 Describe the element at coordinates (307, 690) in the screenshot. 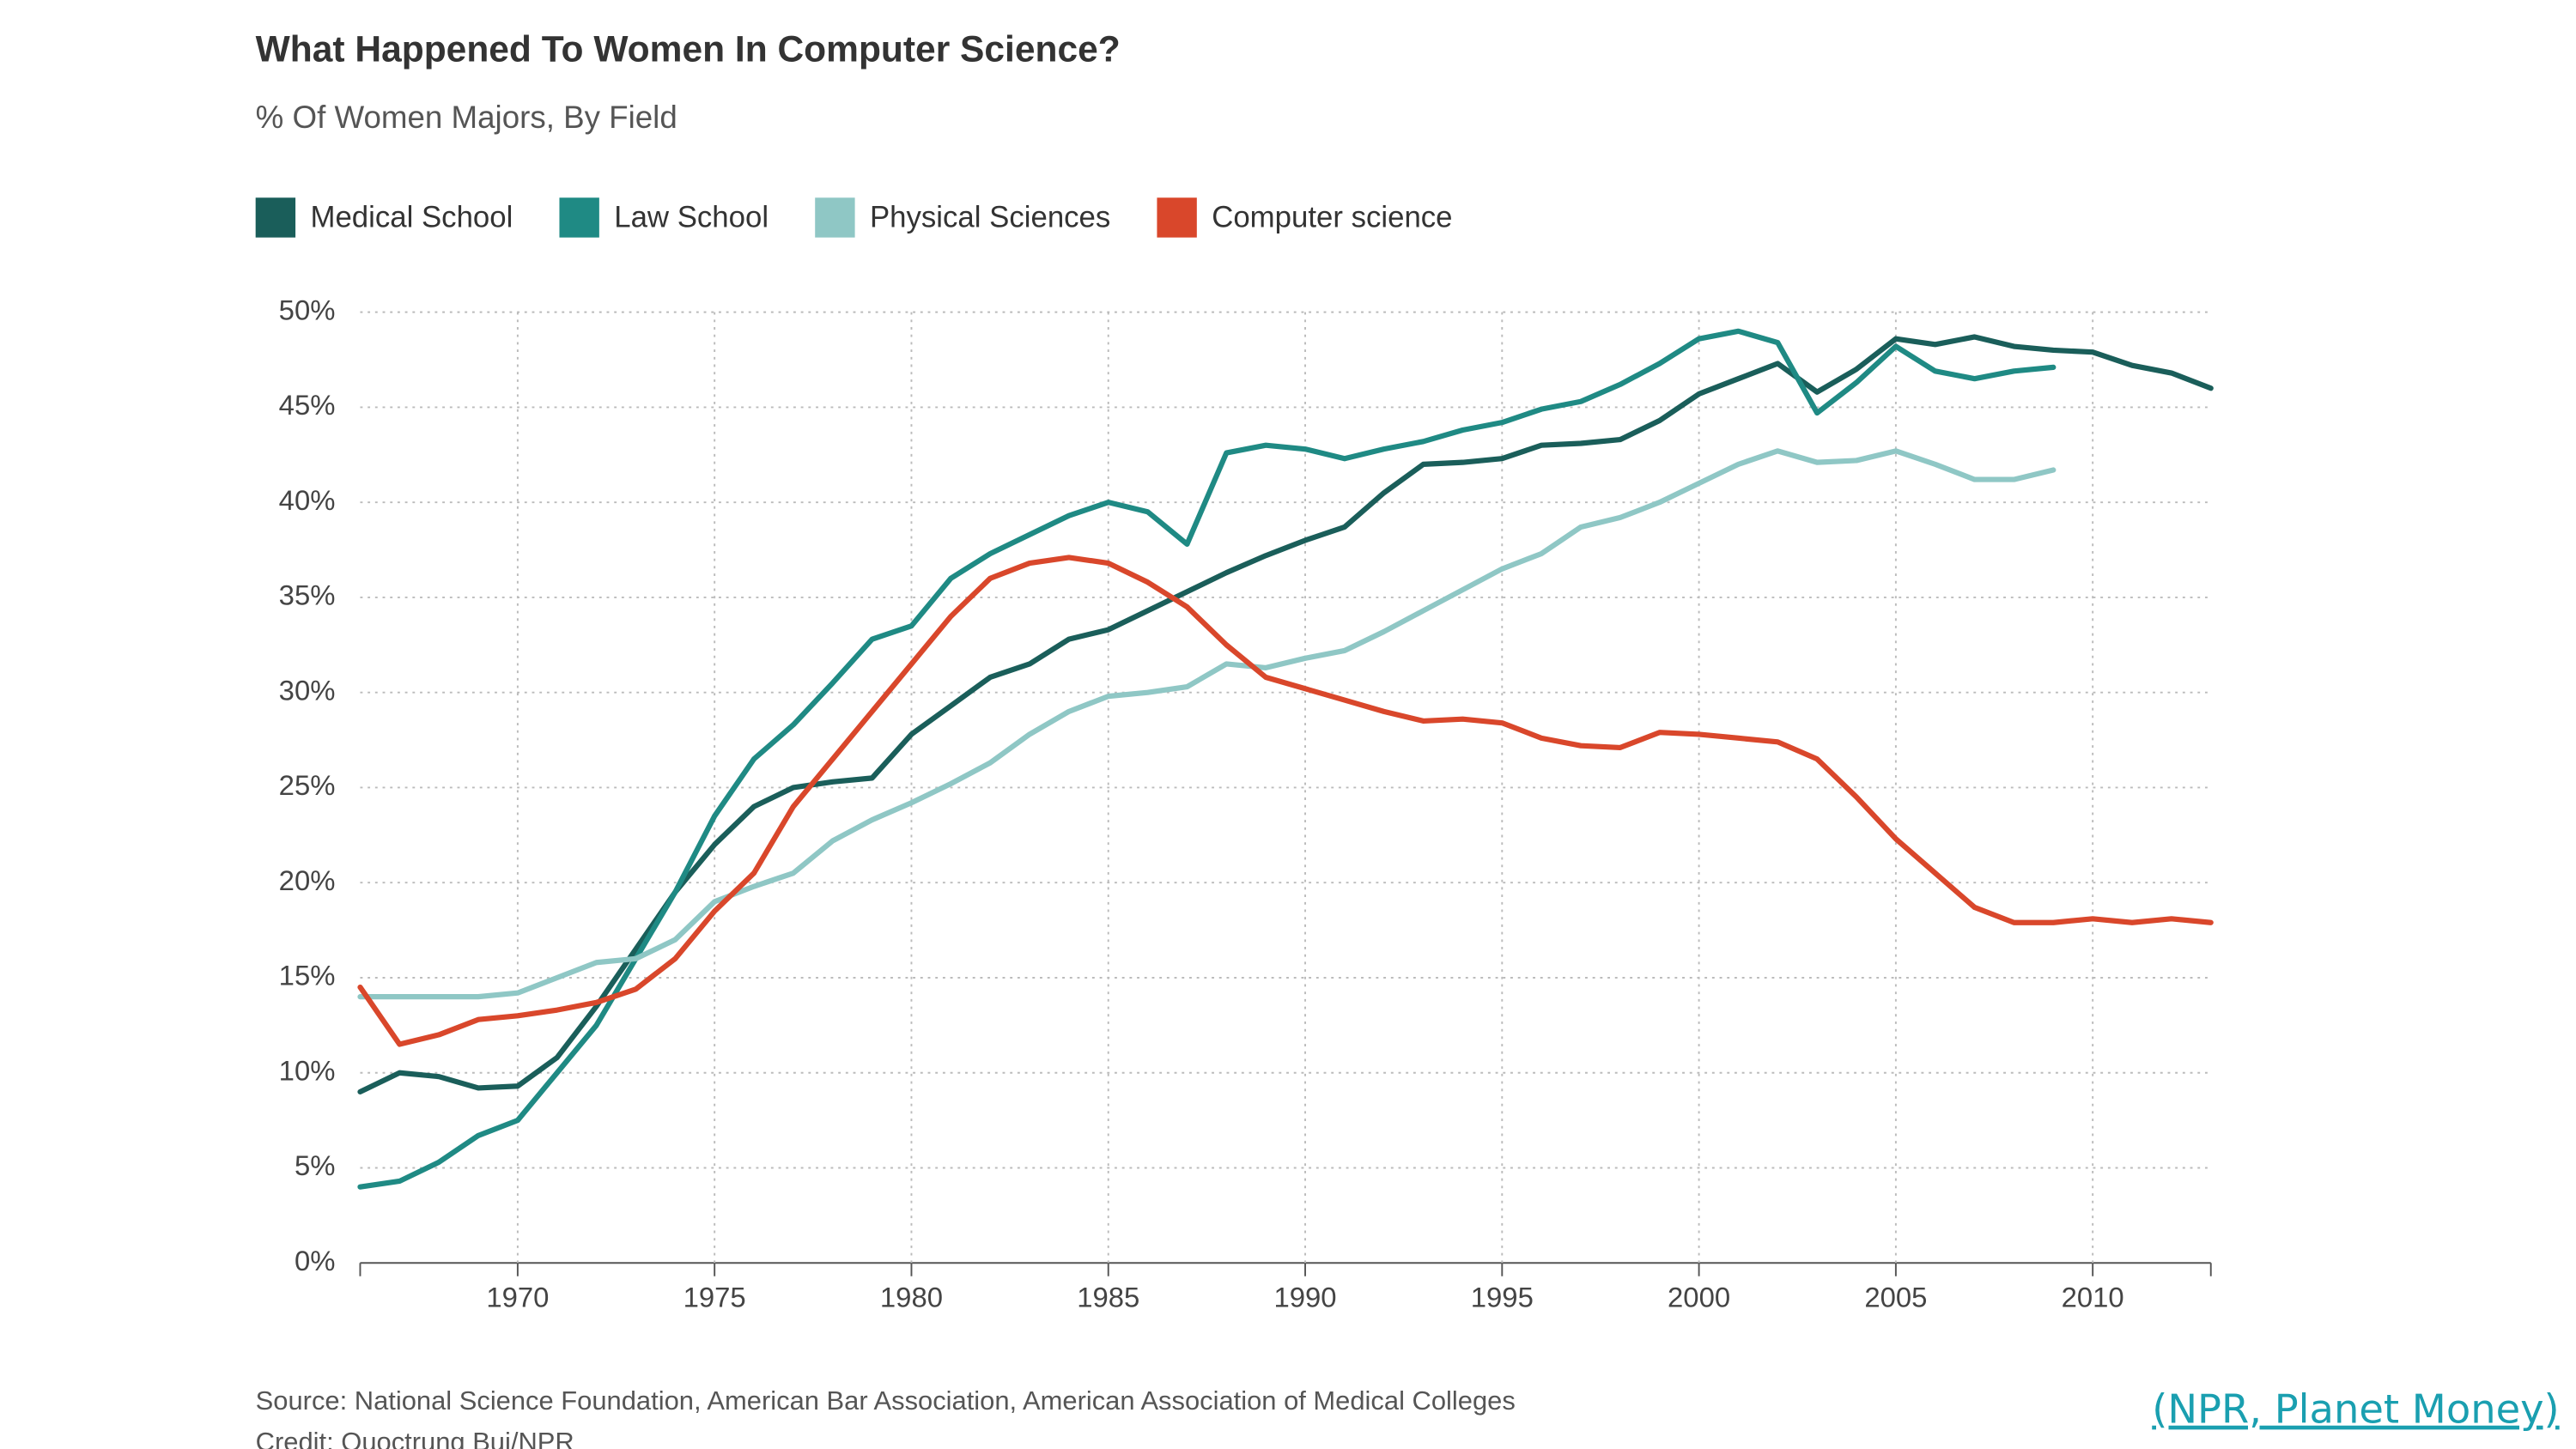

I see `y-tick-label: 30%` at that location.